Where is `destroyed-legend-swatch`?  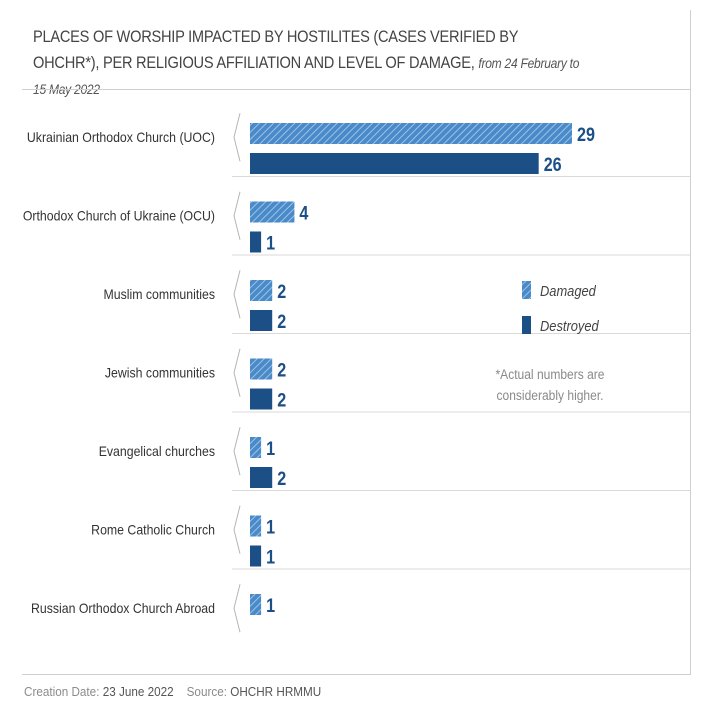 destroyed-legend-swatch is located at coordinates (526, 325).